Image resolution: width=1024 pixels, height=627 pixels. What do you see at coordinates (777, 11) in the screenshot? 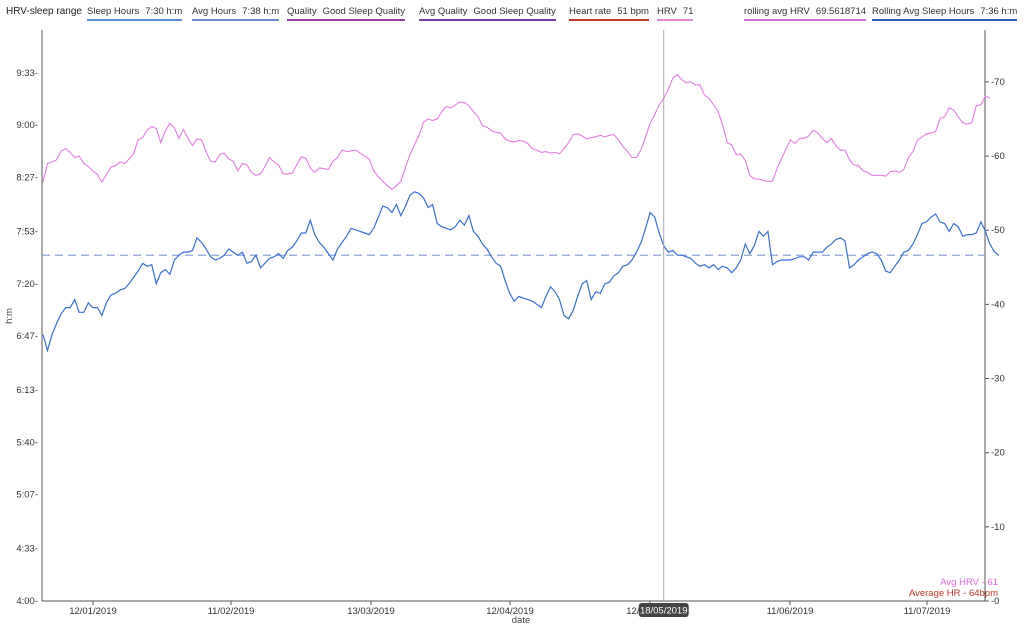
I see `legend-label: rolling avg HRV` at bounding box center [777, 11].